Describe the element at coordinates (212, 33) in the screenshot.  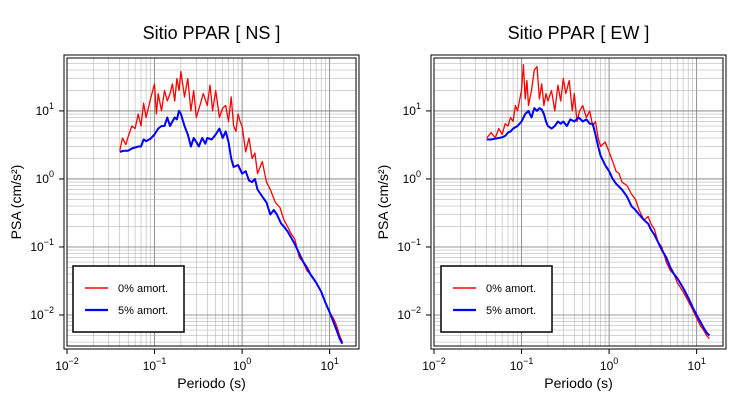
I see `chart-title: Sitio PPAR [ NS ]` at that location.